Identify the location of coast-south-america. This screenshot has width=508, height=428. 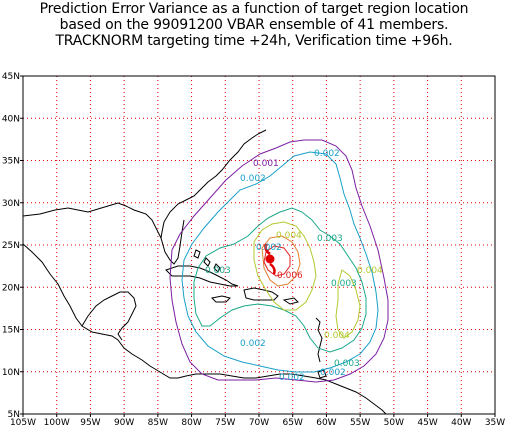
(282, 394).